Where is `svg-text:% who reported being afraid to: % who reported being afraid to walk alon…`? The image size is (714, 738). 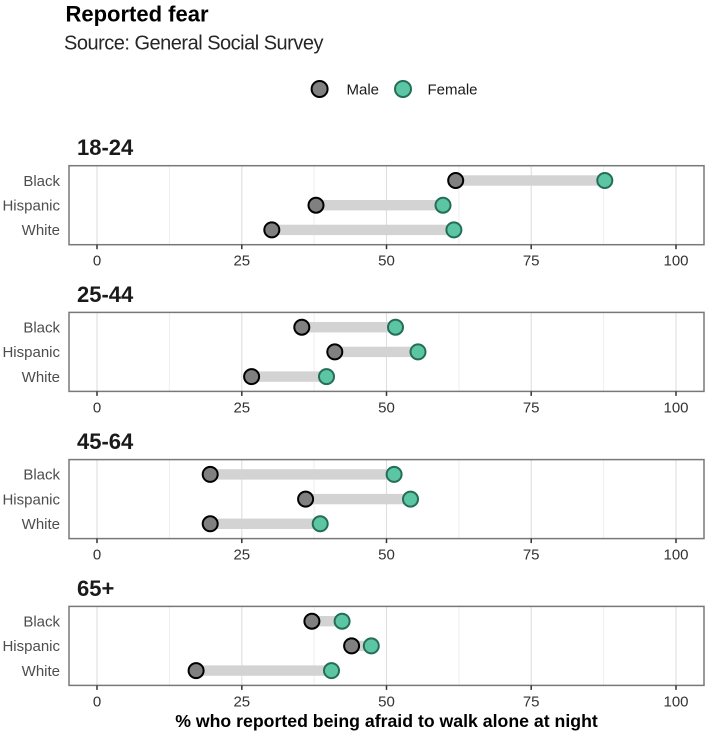
svg-text:% who reported being afraid to: % who reported being afraid to walk alon… is located at coordinates (386, 721).